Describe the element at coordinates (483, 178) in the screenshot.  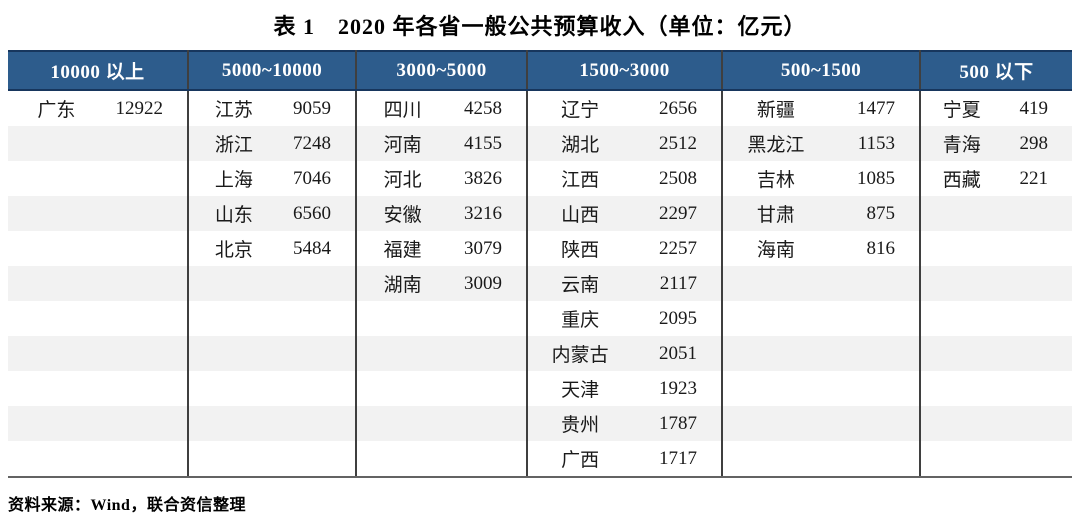
I see `province-value: 3826` at that location.